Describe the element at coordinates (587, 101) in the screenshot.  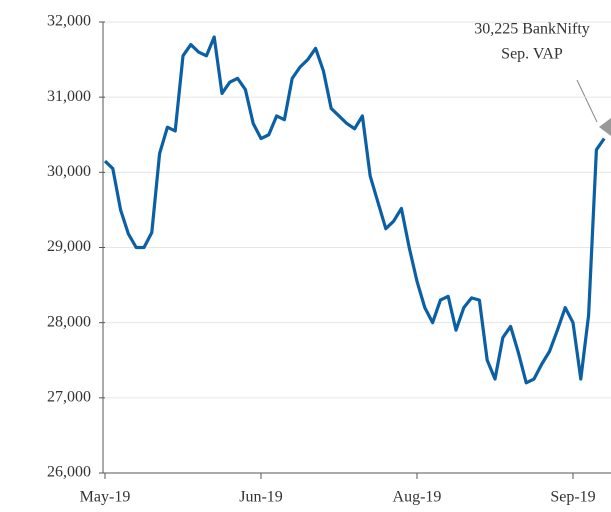
I see `annotation-arrow` at that location.